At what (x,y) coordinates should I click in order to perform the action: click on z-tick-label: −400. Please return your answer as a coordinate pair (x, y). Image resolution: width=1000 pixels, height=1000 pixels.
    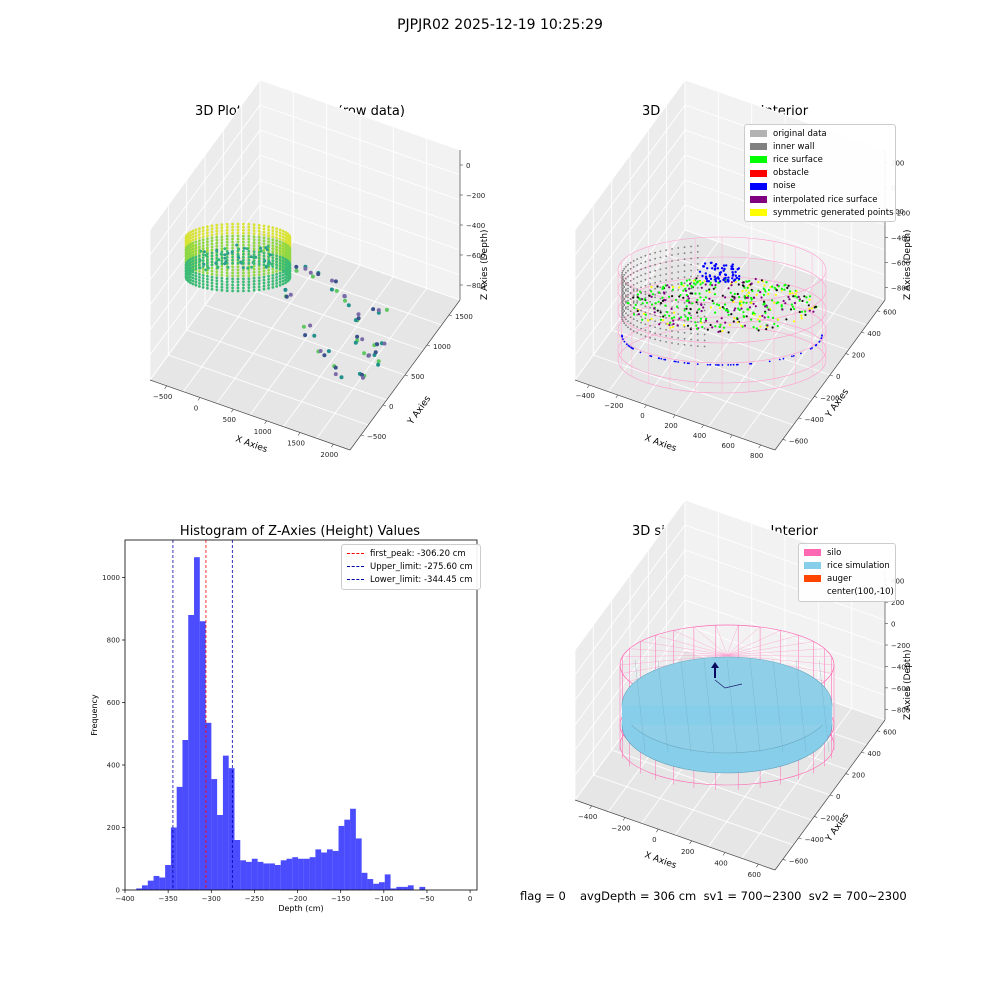
    Looking at the image, I should click on (900, 239).